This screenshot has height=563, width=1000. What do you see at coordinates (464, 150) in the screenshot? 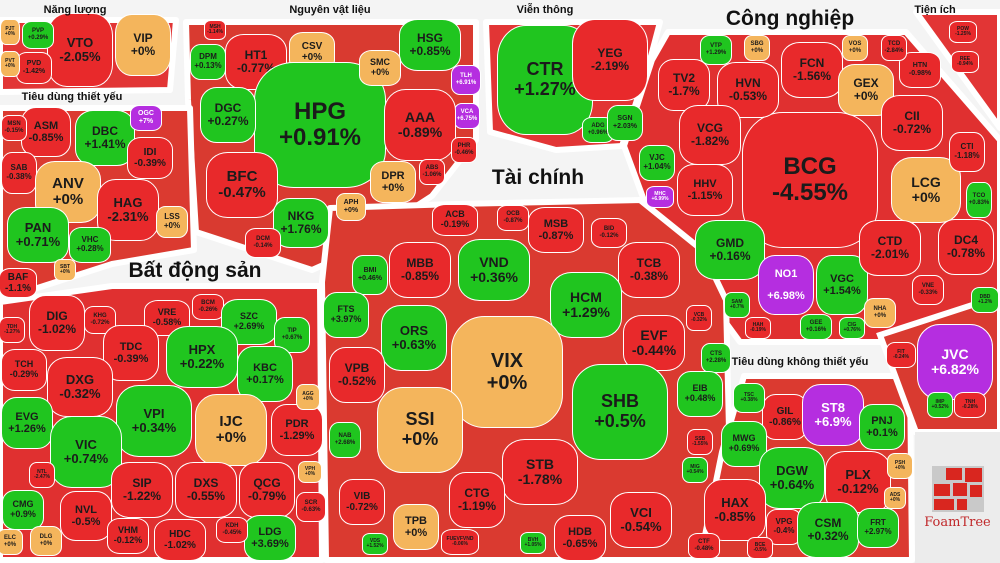
I see `stock-cell-phr: PHR -0.46%` at bounding box center [464, 150].